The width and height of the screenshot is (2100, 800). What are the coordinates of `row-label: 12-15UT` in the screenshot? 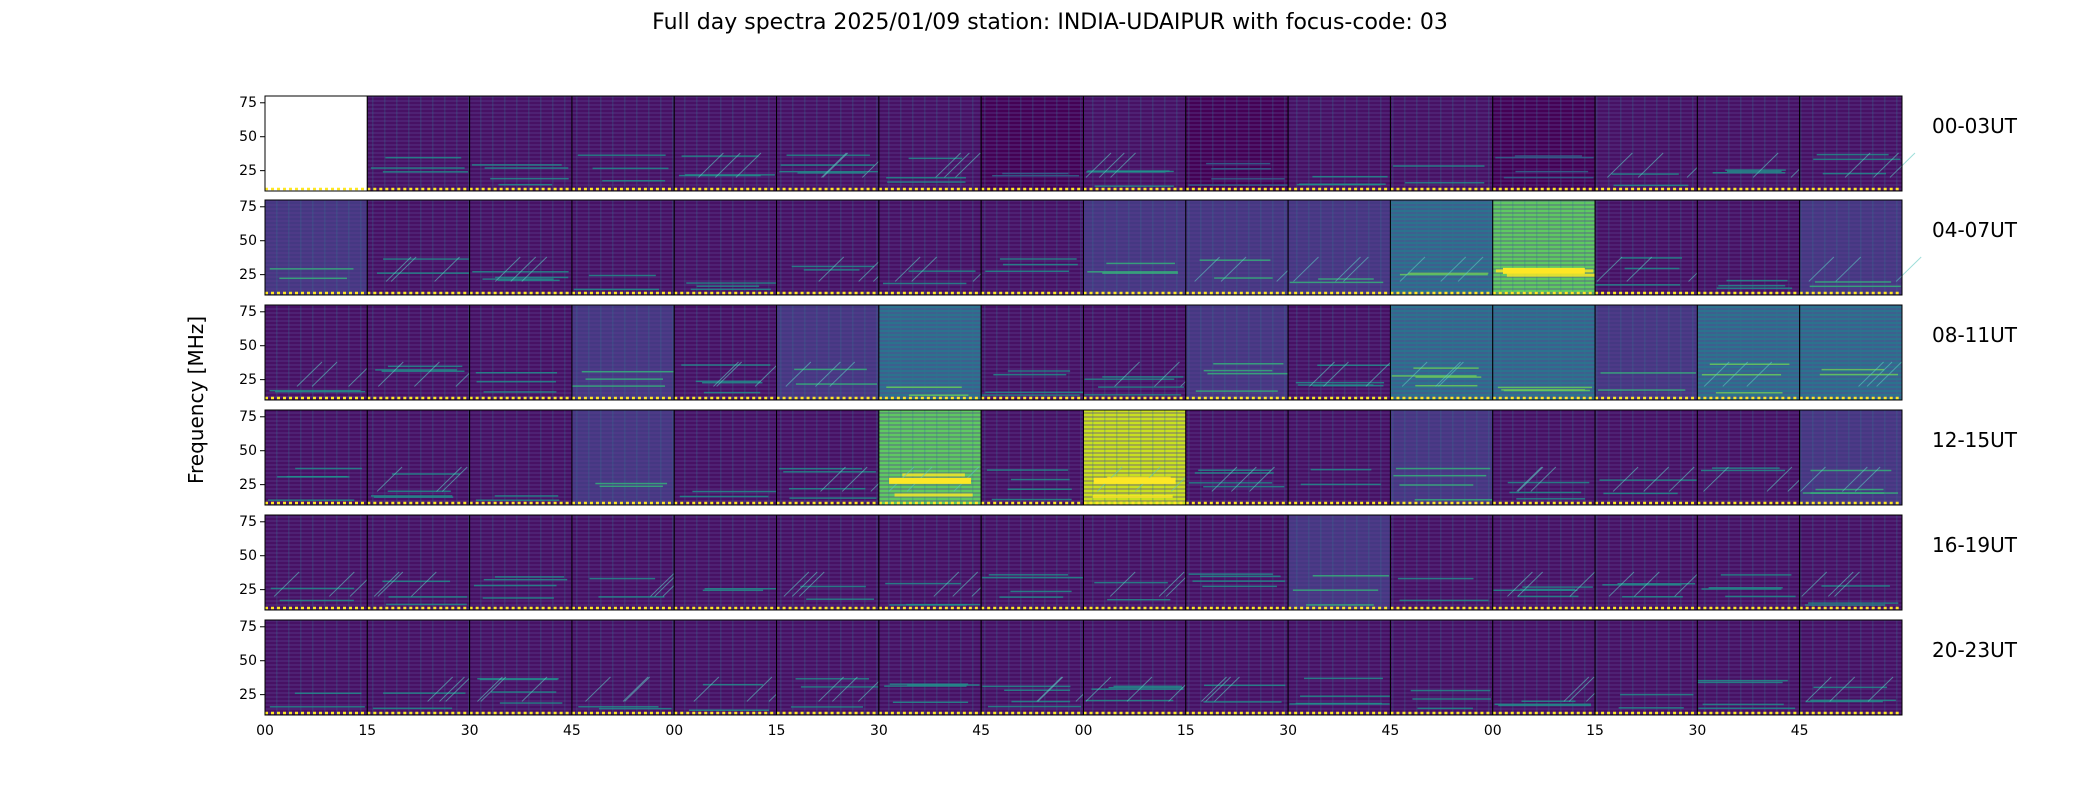 It's located at (1974, 440).